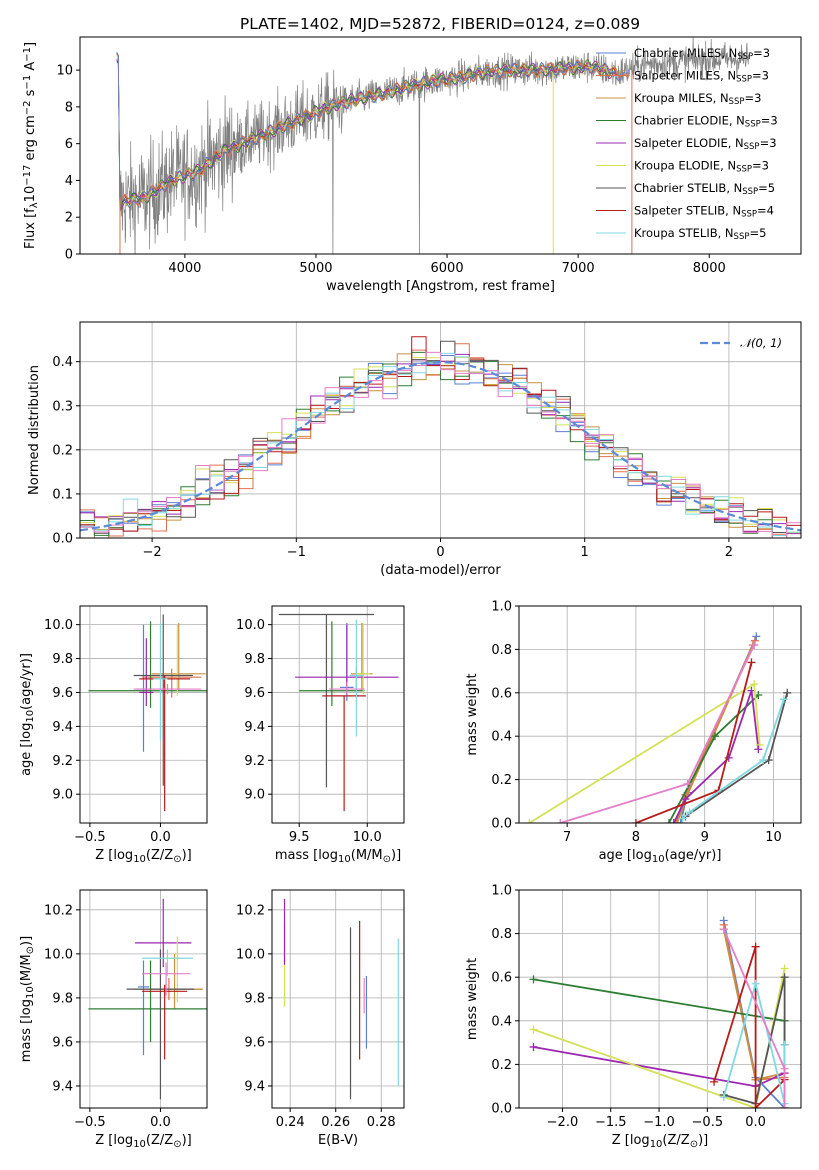 The width and height of the screenshot is (819, 1170). Describe the element at coordinates (143, 1141) in the screenshot. I see `x-axis-label: Z [log10(Z/Z⊙)]` at that location.